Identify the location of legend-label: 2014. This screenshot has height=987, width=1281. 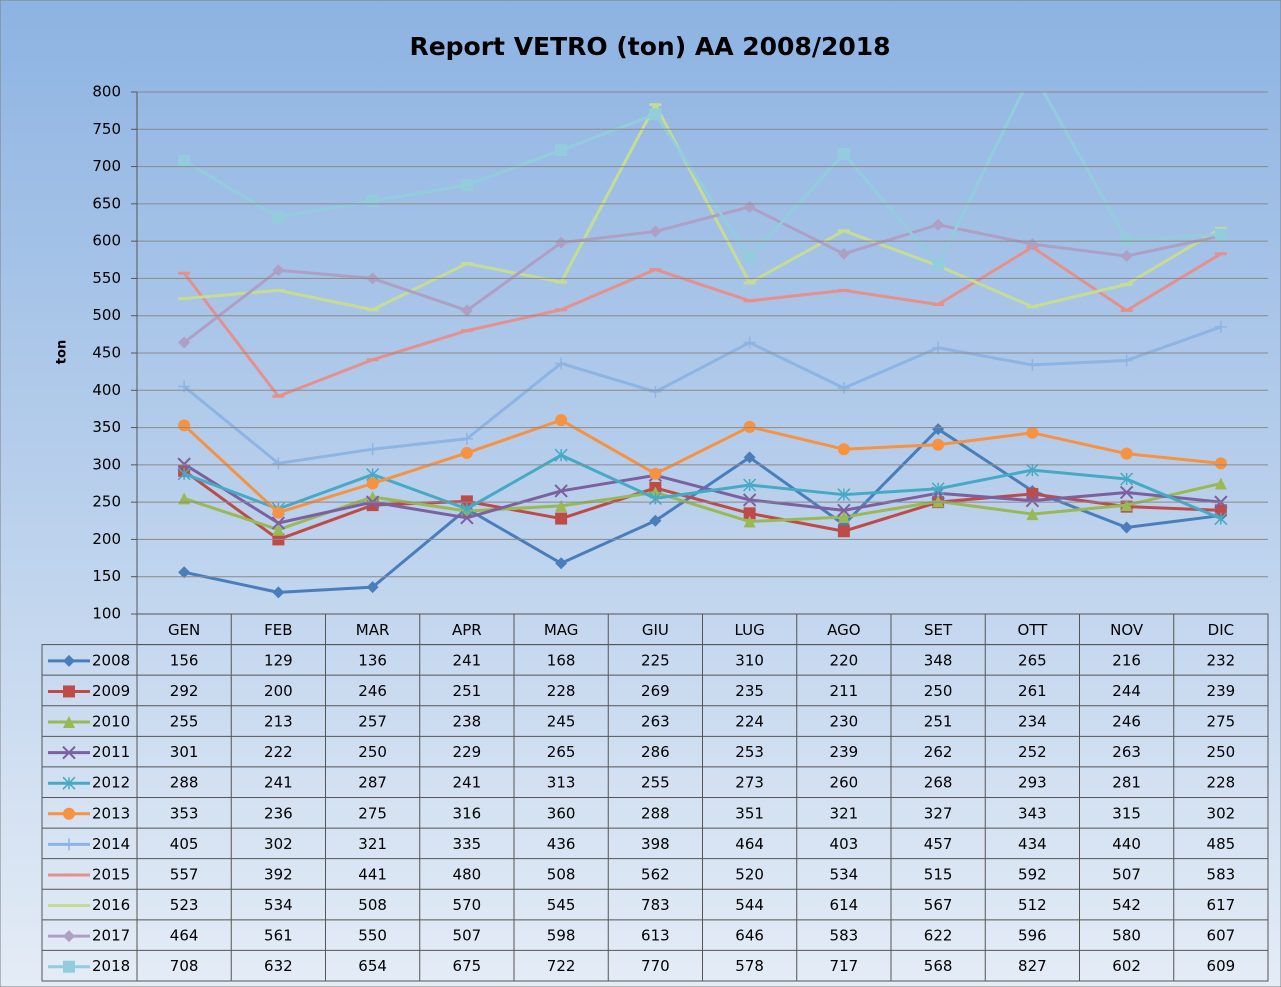
(111, 844).